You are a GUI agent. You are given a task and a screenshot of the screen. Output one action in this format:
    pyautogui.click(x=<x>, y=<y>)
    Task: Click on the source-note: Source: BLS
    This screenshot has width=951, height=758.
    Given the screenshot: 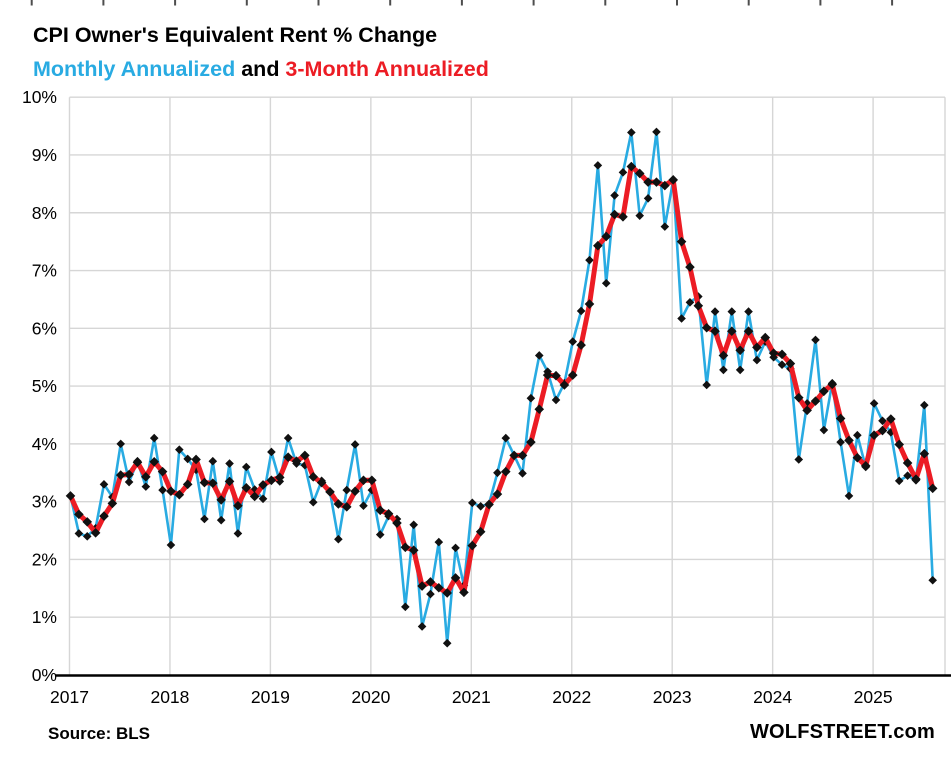 What is the action you would take?
    pyautogui.click(x=99, y=733)
    